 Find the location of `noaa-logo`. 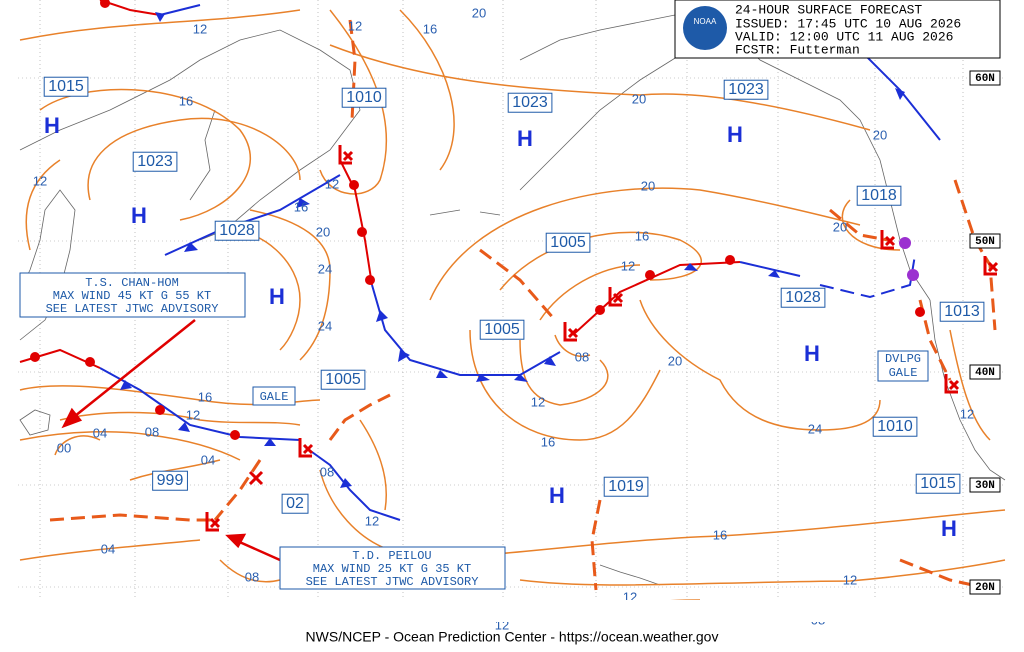

noaa-logo is located at coordinates (705, 28).